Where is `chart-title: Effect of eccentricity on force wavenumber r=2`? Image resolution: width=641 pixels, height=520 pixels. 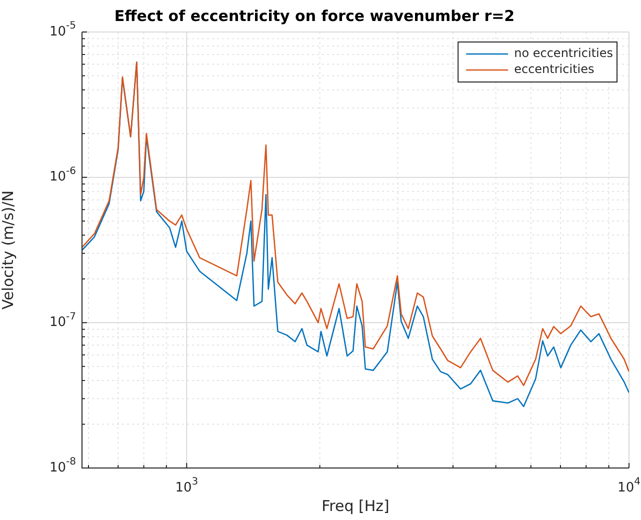 chart-title: Effect of eccentricity on force wavenumber r=2 is located at coordinates (314, 15).